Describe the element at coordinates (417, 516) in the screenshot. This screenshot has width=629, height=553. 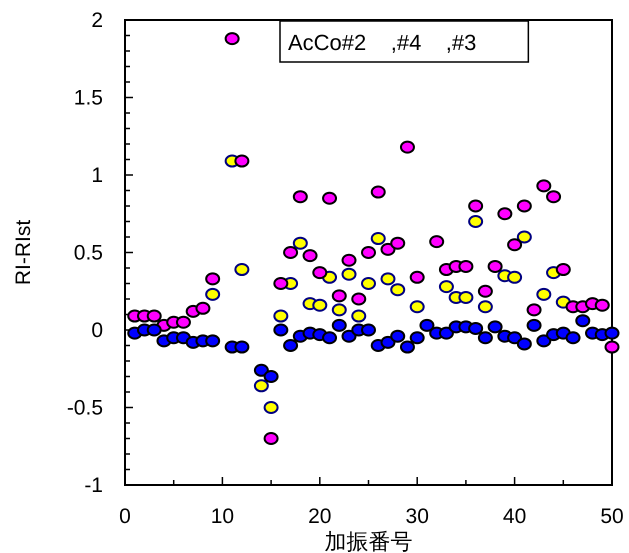
I see `x-tick-label: 30` at that location.